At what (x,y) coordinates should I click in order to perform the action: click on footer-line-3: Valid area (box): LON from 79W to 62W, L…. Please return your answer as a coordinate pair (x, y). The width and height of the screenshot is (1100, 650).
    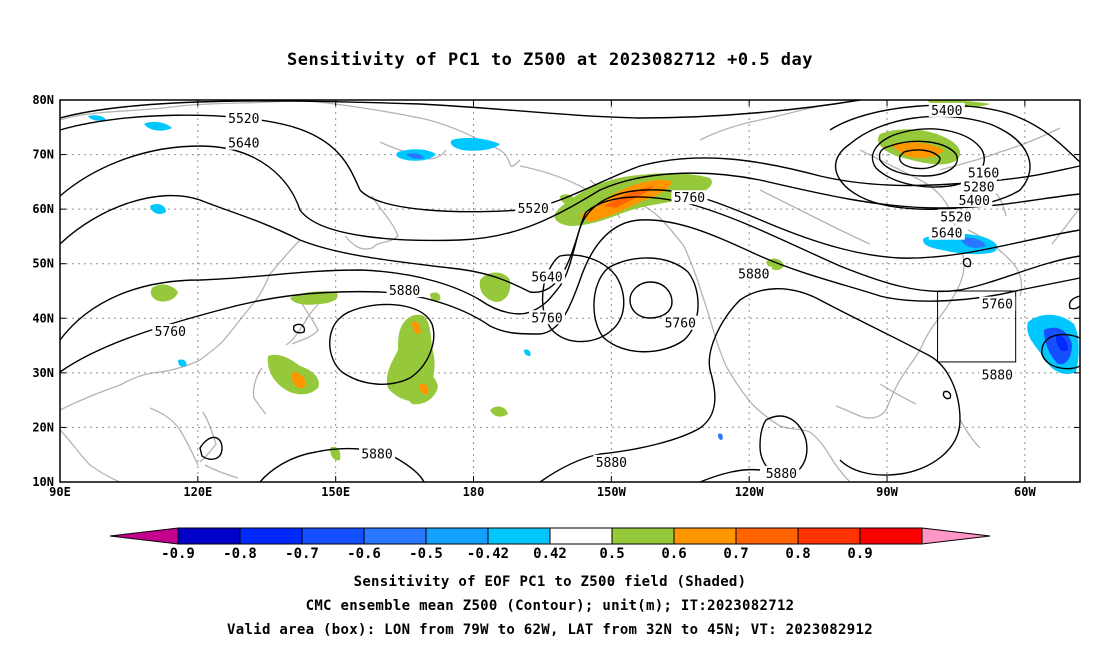
    Looking at the image, I should click on (550, 630).